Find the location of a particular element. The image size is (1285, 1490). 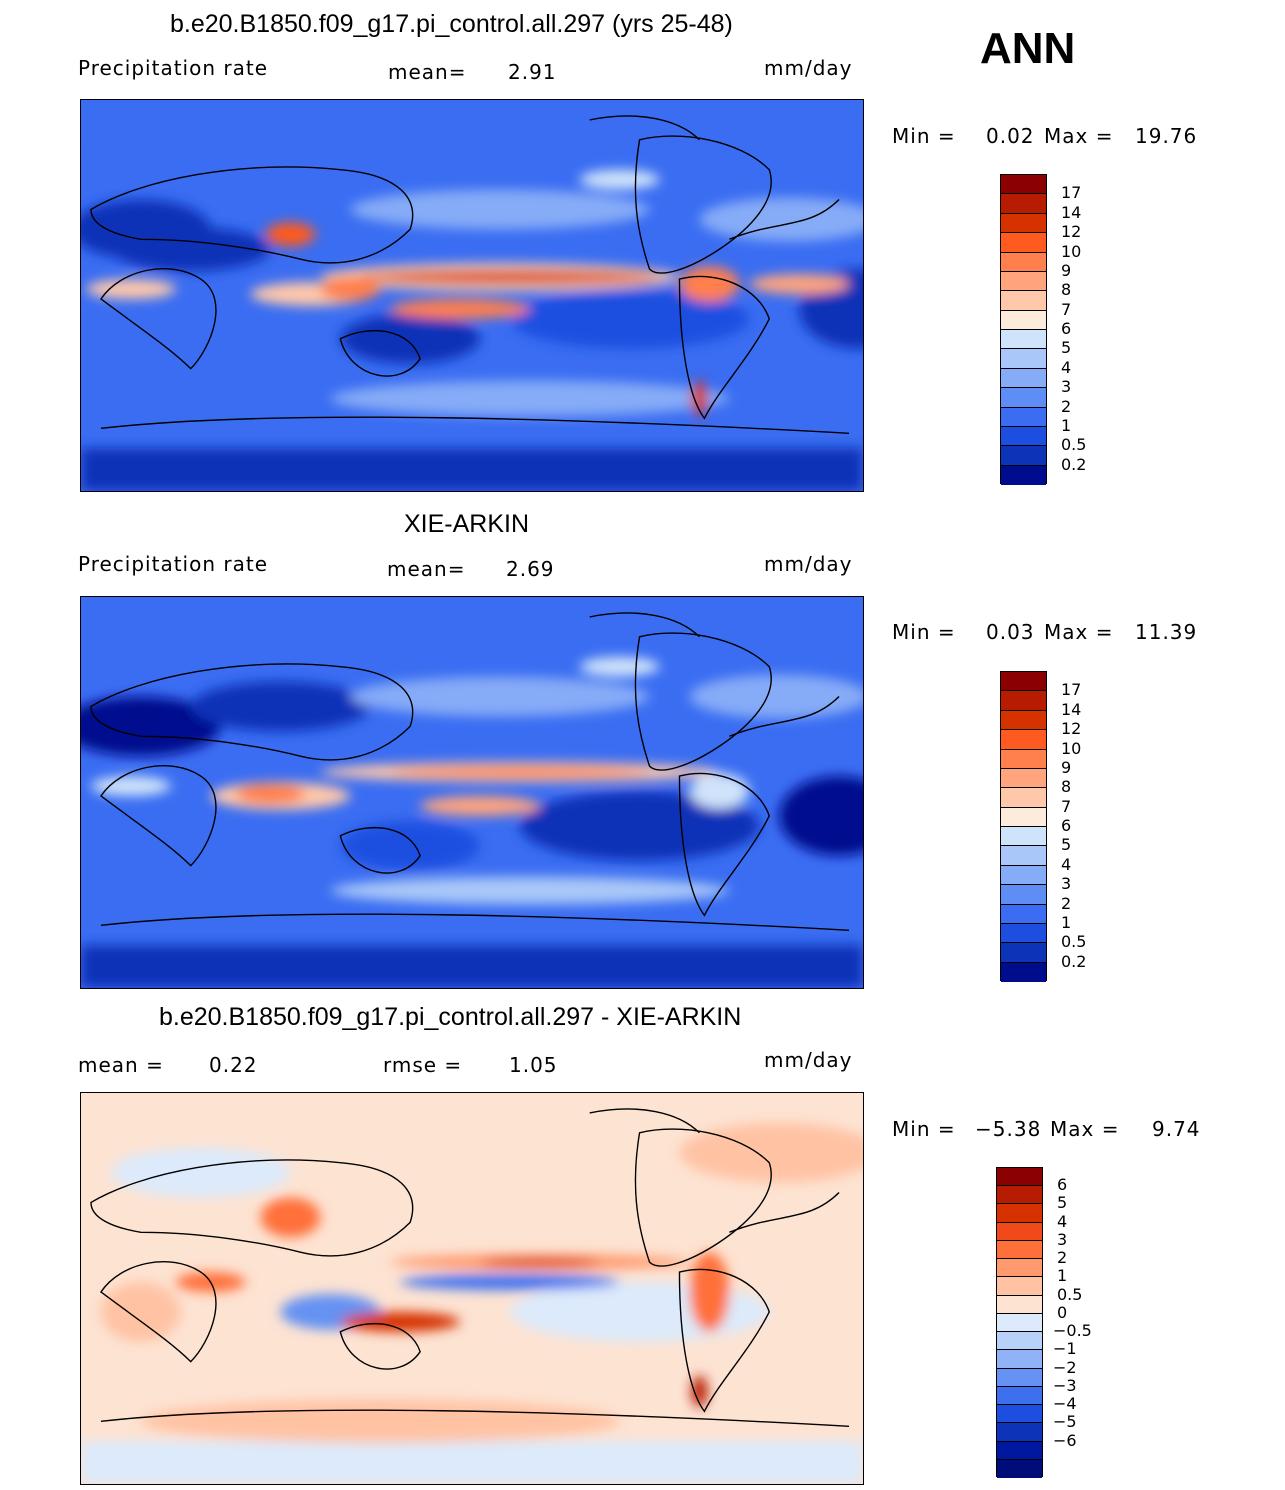

panel1-variable-label: Precipitation rate is located at coordinates (173, 68).